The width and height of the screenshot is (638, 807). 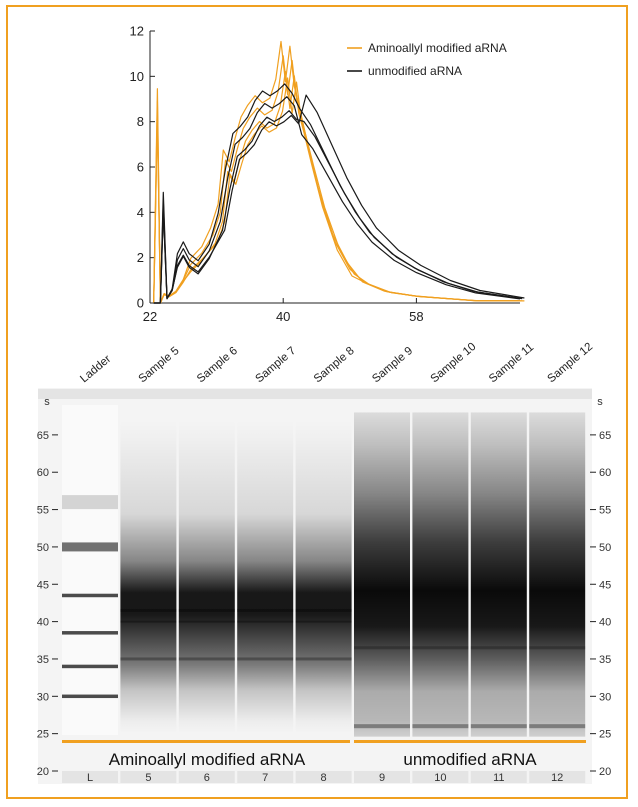 What do you see at coordinates (43, 735) in the screenshot?
I see `gel-tick-label-left: 25` at bounding box center [43, 735].